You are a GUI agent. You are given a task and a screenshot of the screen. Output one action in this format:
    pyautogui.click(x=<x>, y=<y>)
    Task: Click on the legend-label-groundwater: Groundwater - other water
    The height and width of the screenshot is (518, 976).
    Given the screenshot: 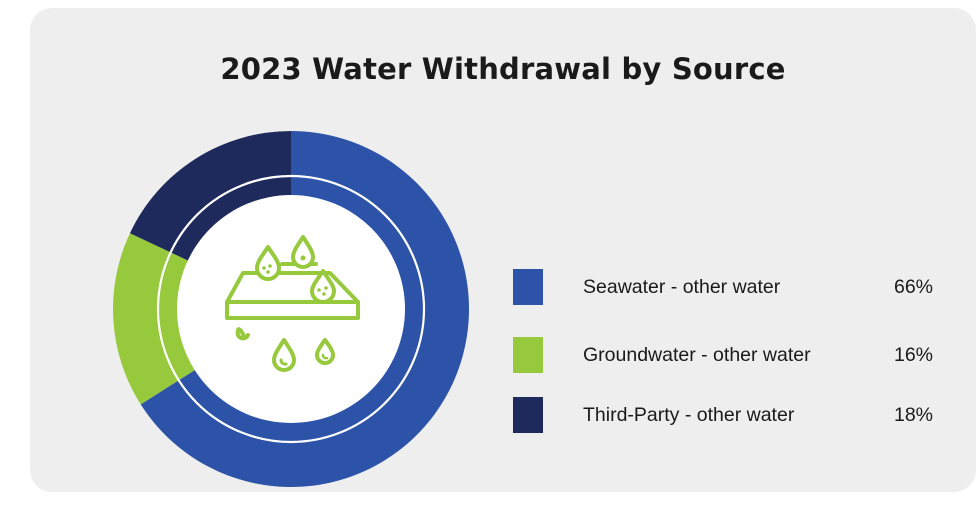 What is the action you would take?
    pyautogui.click(x=697, y=354)
    